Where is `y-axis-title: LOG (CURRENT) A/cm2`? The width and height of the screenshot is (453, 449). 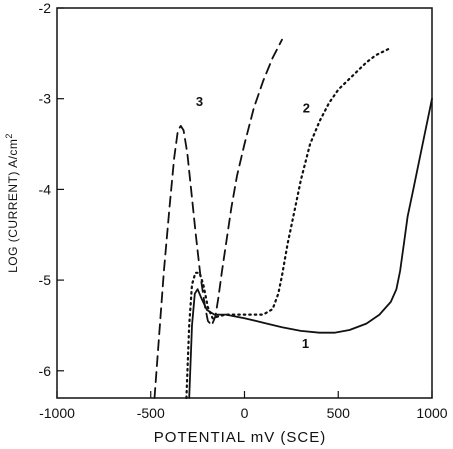
y-axis-title: LOG (CURRENT) A/cm2 is located at coordinates (12, 203).